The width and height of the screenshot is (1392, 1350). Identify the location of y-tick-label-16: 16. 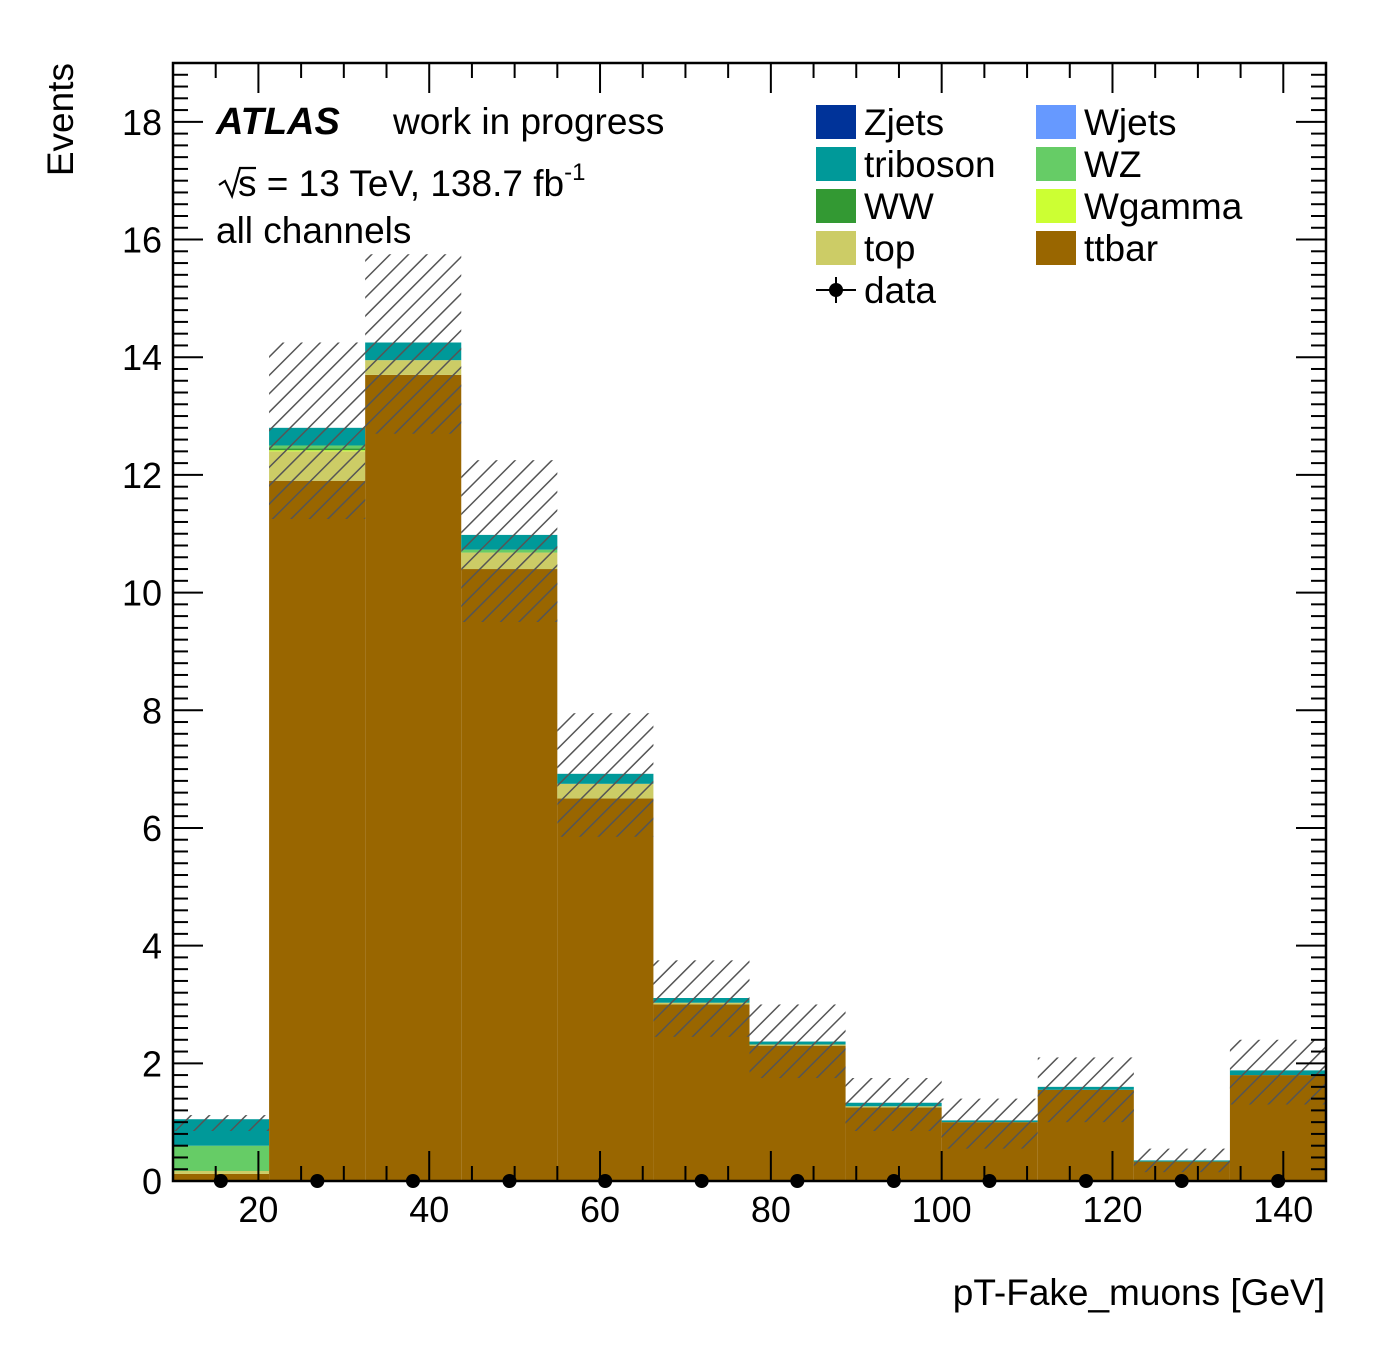
(142, 240).